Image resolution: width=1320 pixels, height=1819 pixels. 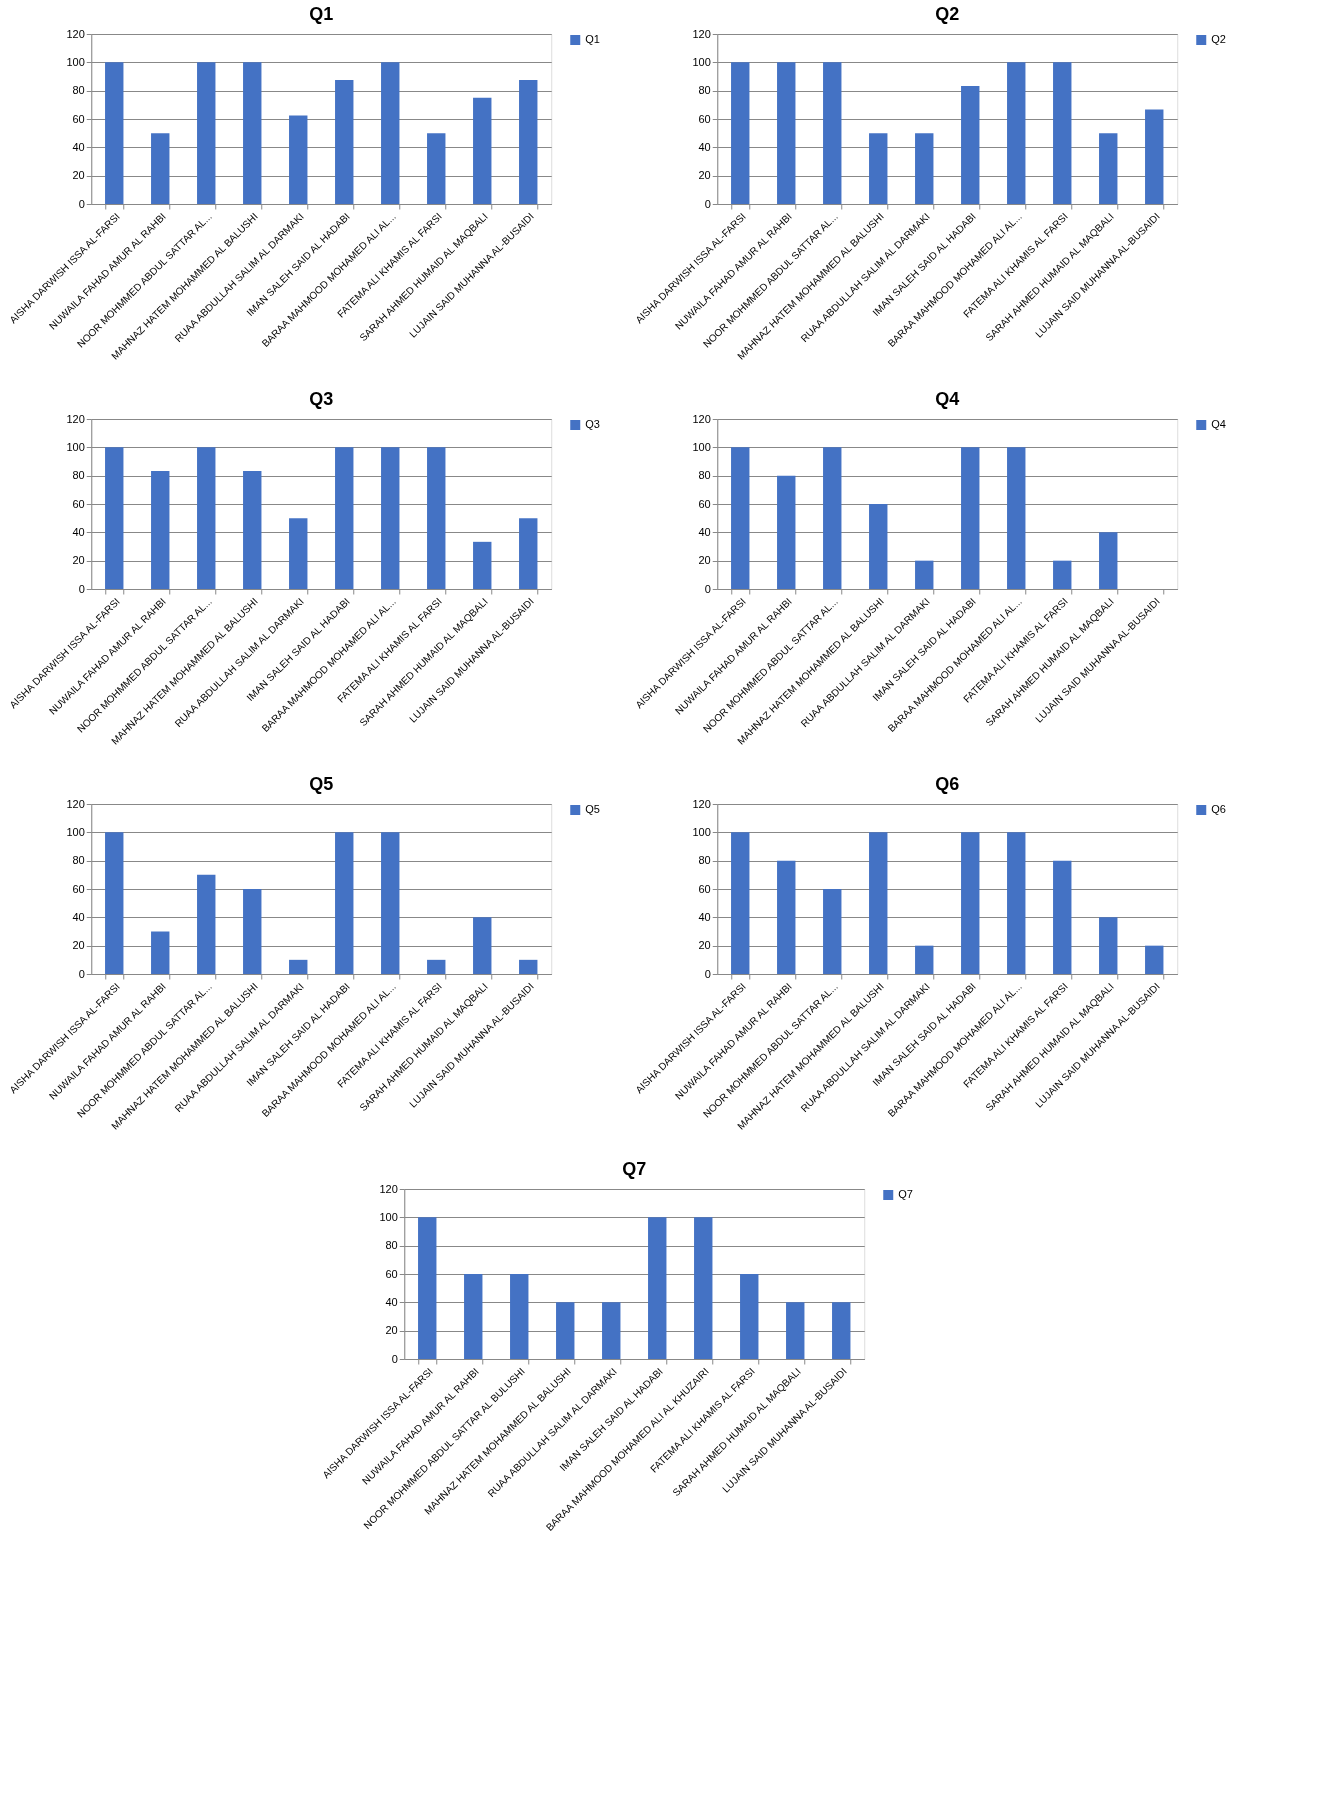 I want to click on legend-label: Q5, so click(x=592, y=809).